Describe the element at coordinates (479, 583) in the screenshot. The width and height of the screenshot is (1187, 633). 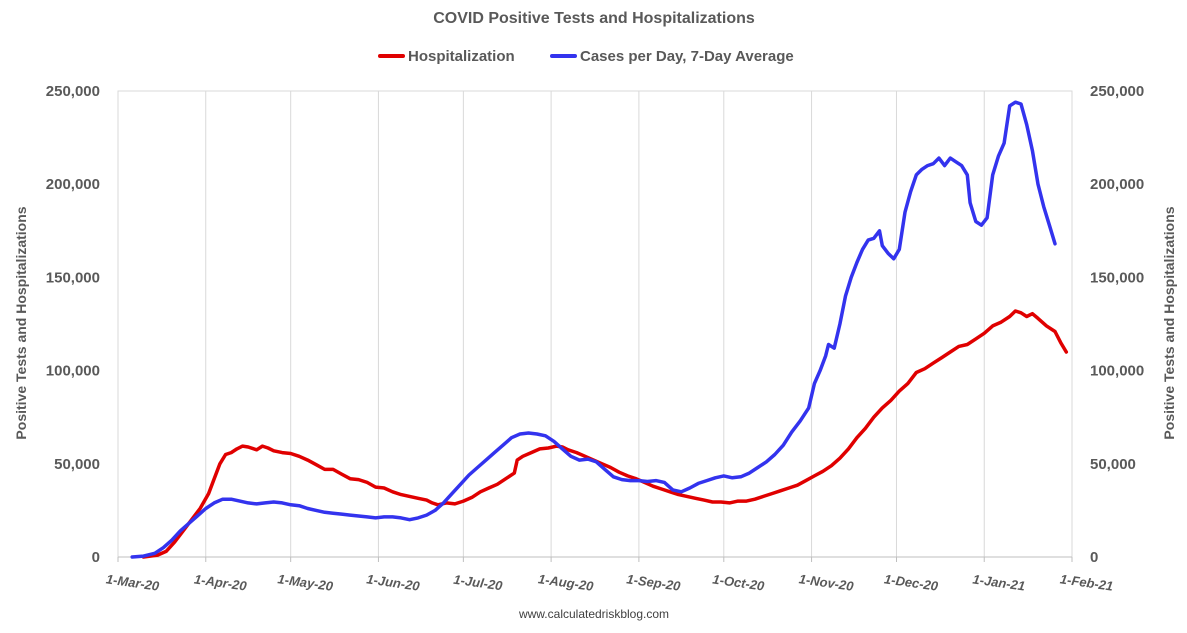
I see `x-tick-label: 1-Jul-20` at that location.